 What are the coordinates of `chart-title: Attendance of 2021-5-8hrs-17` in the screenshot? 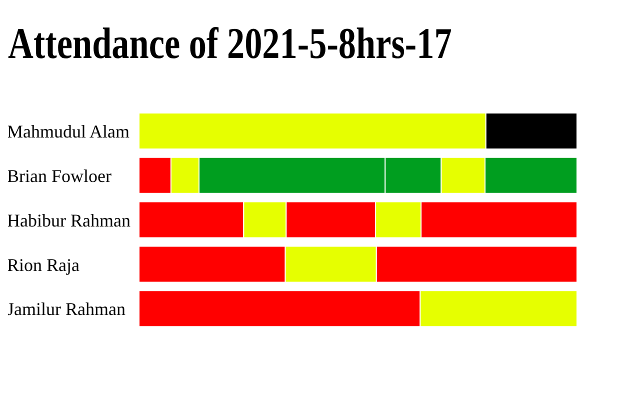 It's located at (230, 43).